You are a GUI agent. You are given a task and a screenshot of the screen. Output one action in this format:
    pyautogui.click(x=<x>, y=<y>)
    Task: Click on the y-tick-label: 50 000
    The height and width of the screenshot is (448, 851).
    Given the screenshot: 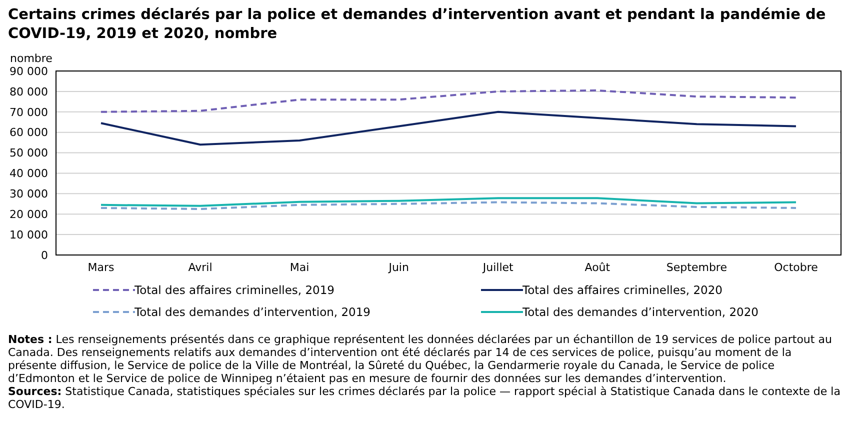 What is the action you would take?
    pyautogui.click(x=29, y=153)
    